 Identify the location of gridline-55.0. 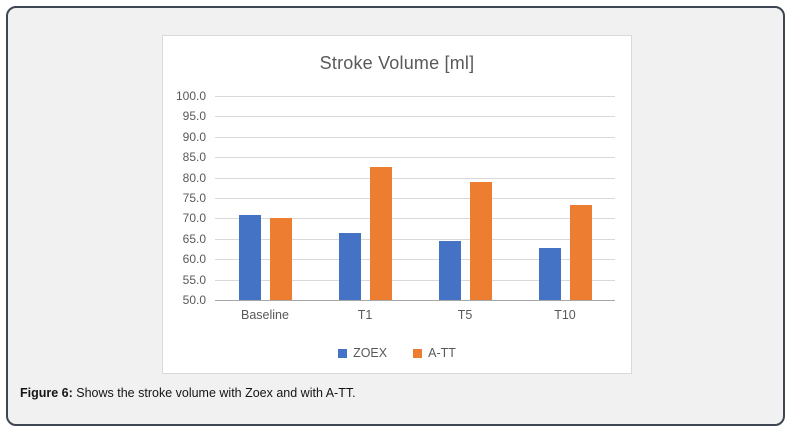
(415, 280).